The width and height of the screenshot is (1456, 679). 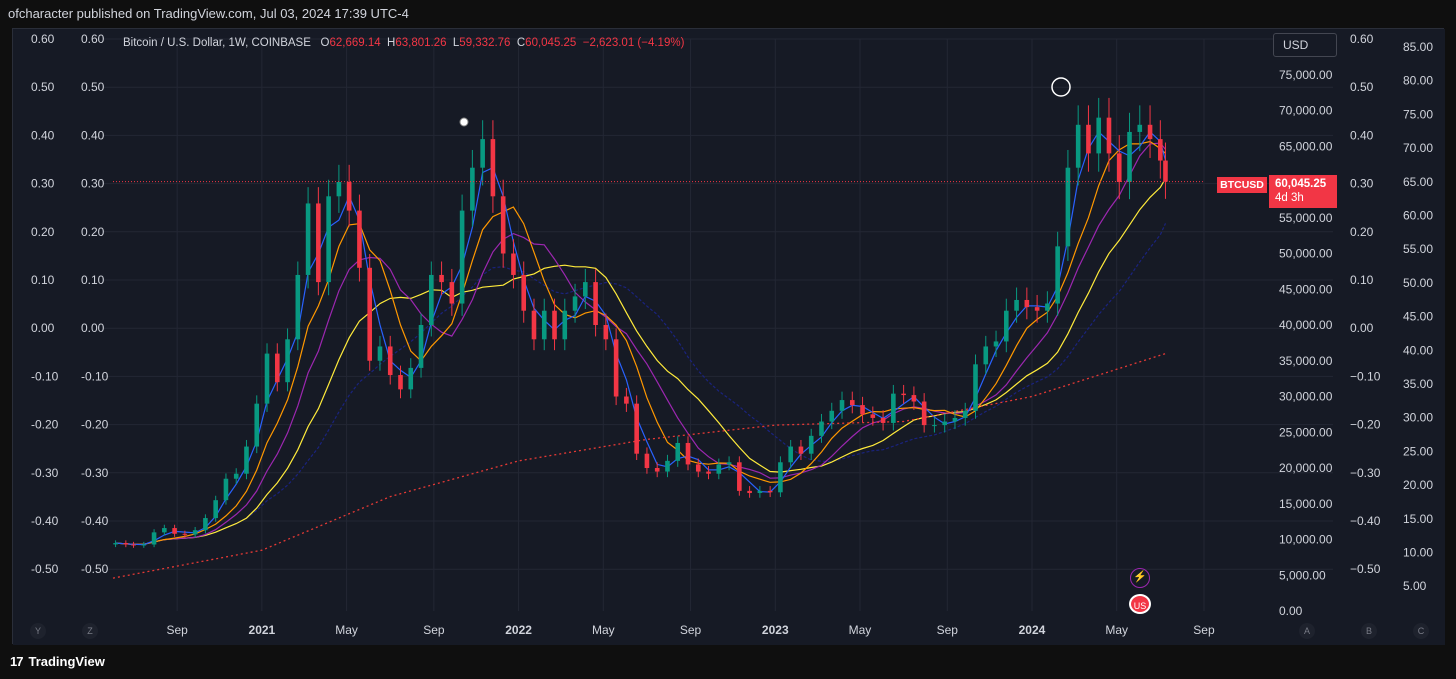 I want to click on x-axis-tick-label: 2024, so click(x=1032, y=630).